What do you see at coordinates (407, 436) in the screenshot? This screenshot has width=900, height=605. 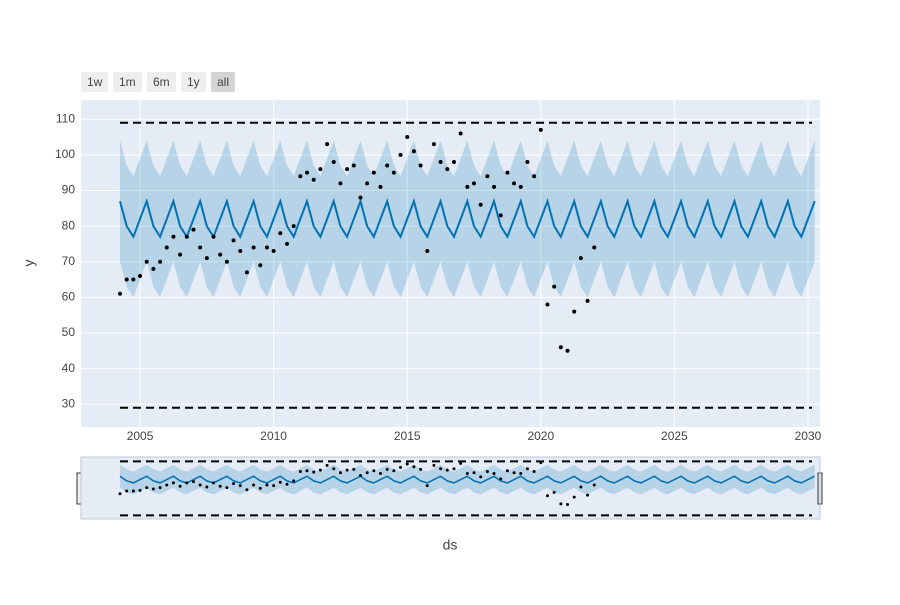 I see `x-tick-label: 2015` at bounding box center [407, 436].